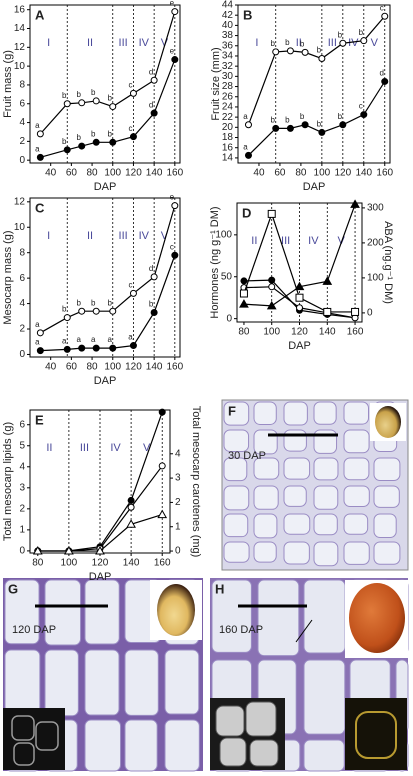 The height and width of the screenshot is (776, 413). What do you see at coordinates (314, 187) in the screenshot?
I see `x-axis-label: DAP` at bounding box center [314, 187].